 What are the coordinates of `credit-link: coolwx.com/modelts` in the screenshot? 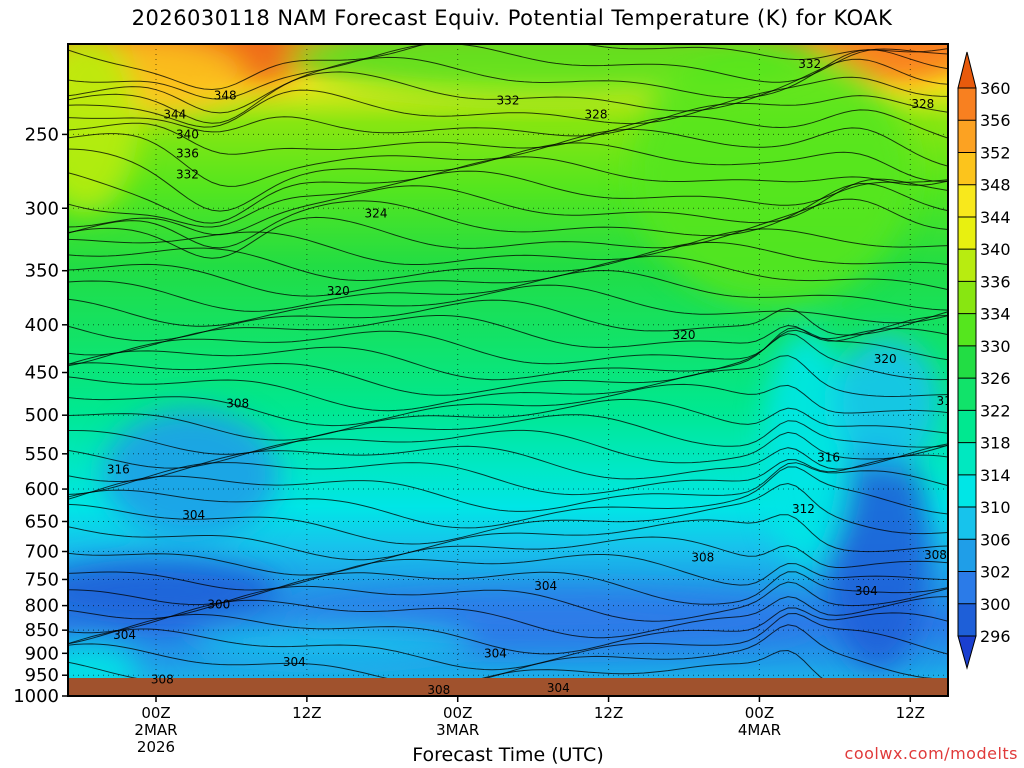 It's located at (931, 753).